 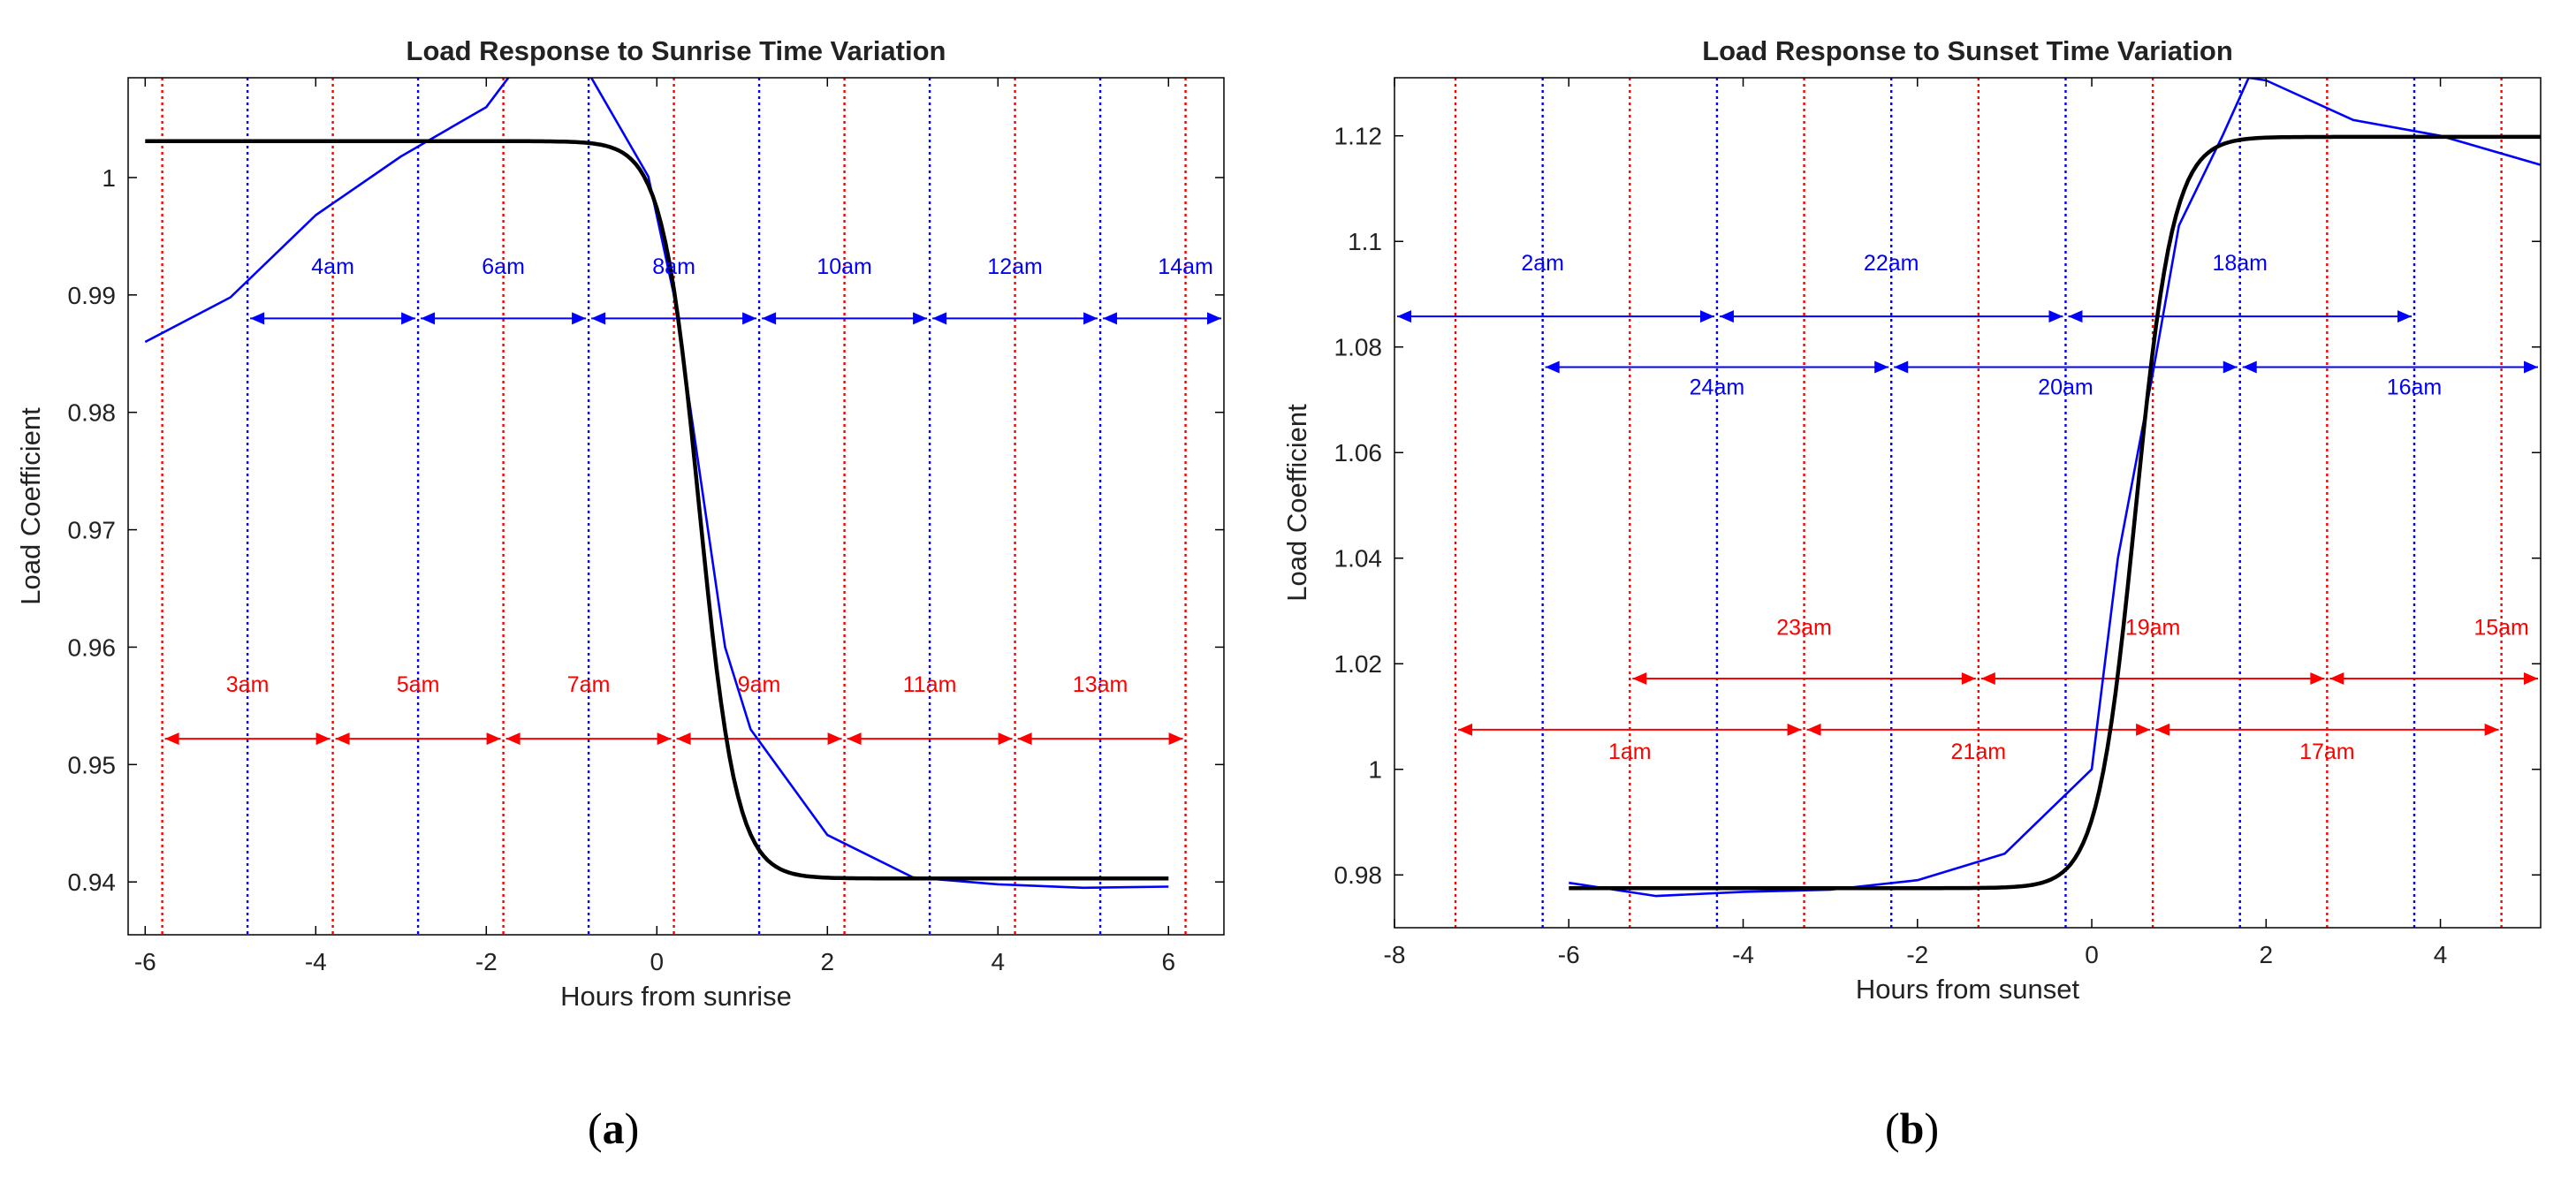 What do you see at coordinates (1395, 954) in the screenshot?
I see `x-tick-label: -8` at bounding box center [1395, 954].